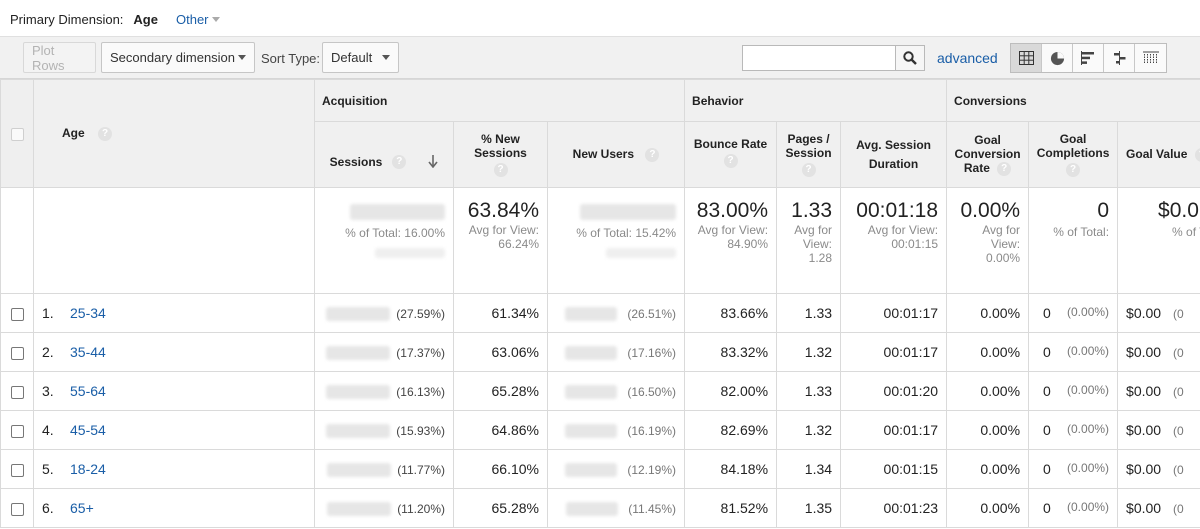  I want to click on primary-dimension-age: Age, so click(145, 19).